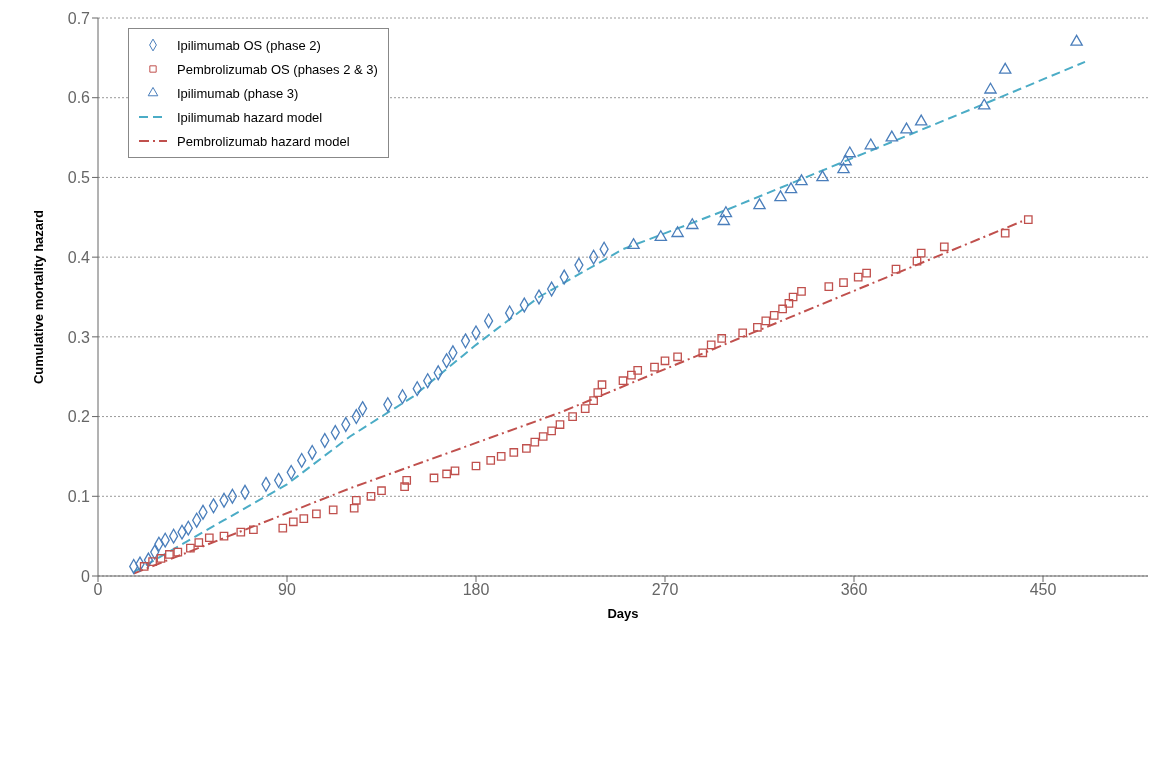  What do you see at coordinates (250, 117) in the screenshot?
I see `legend-label: Ipilimumab hazard model` at bounding box center [250, 117].